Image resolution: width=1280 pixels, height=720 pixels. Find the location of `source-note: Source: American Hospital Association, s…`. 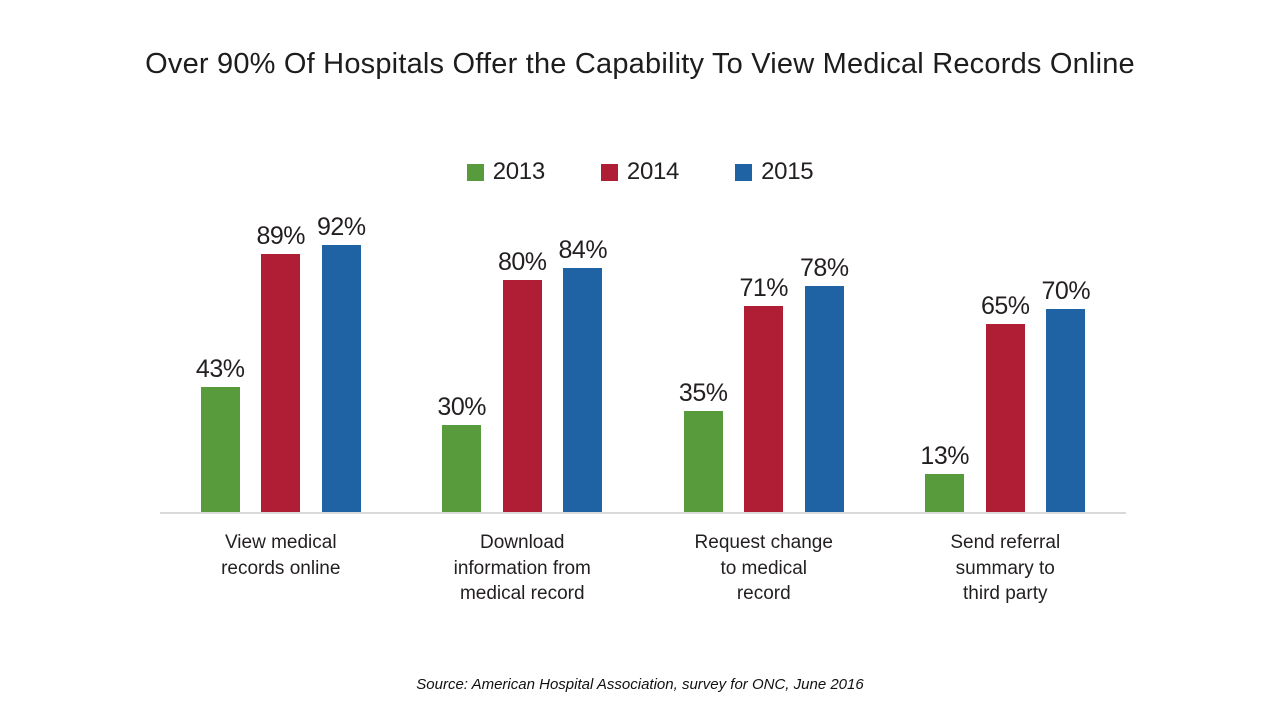

source-note: Source: American Hospital Association, s… is located at coordinates (640, 684).